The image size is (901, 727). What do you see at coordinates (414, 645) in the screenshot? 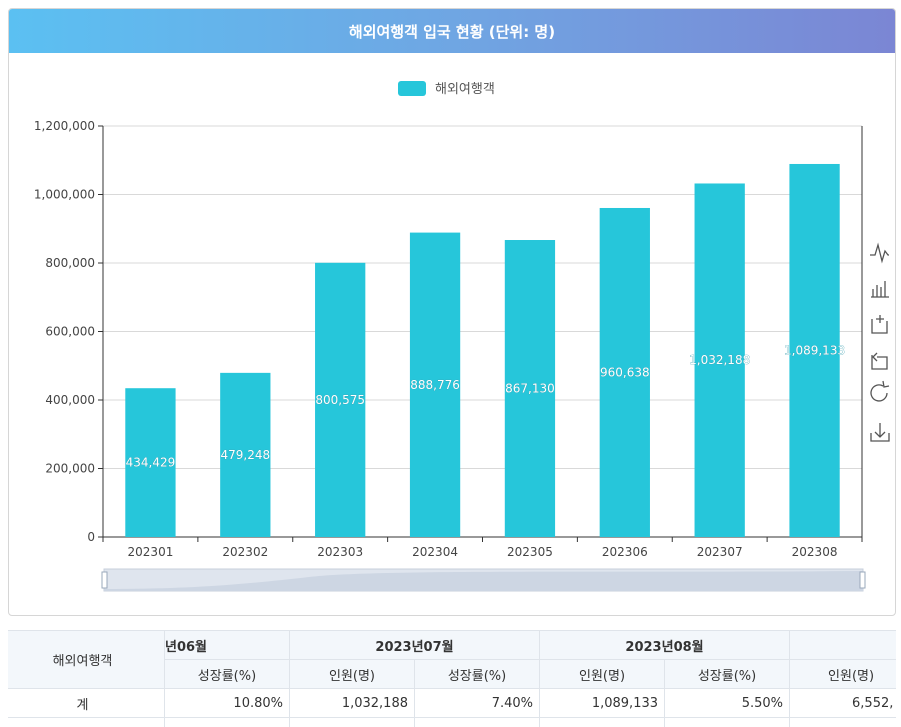
I see `group-header-202307: 2023년07월` at bounding box center [414, 645].